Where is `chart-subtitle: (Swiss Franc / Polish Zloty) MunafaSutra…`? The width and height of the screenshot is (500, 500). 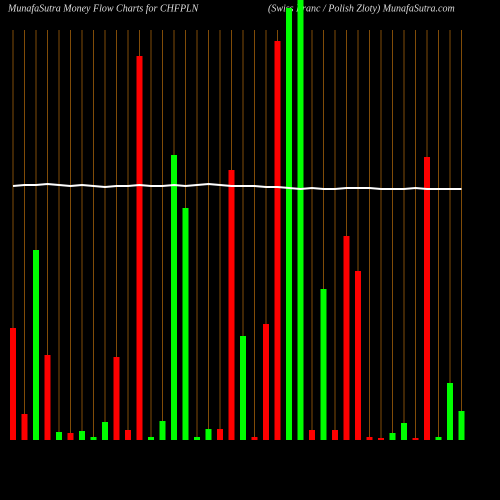
chart-subtitle: (Swiss Franc / Polish Zloty) MunafaSutra… is located at coordinates (361, 8).